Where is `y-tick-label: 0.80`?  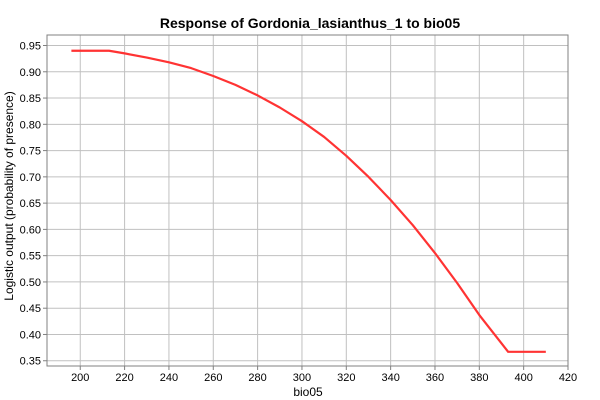
y-tick-label: 0.80 is located at coordinates (30, 125).